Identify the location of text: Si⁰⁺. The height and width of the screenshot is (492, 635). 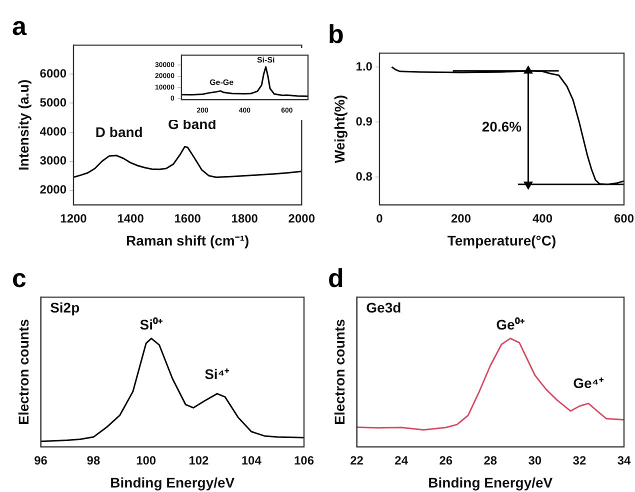
(151, 324).